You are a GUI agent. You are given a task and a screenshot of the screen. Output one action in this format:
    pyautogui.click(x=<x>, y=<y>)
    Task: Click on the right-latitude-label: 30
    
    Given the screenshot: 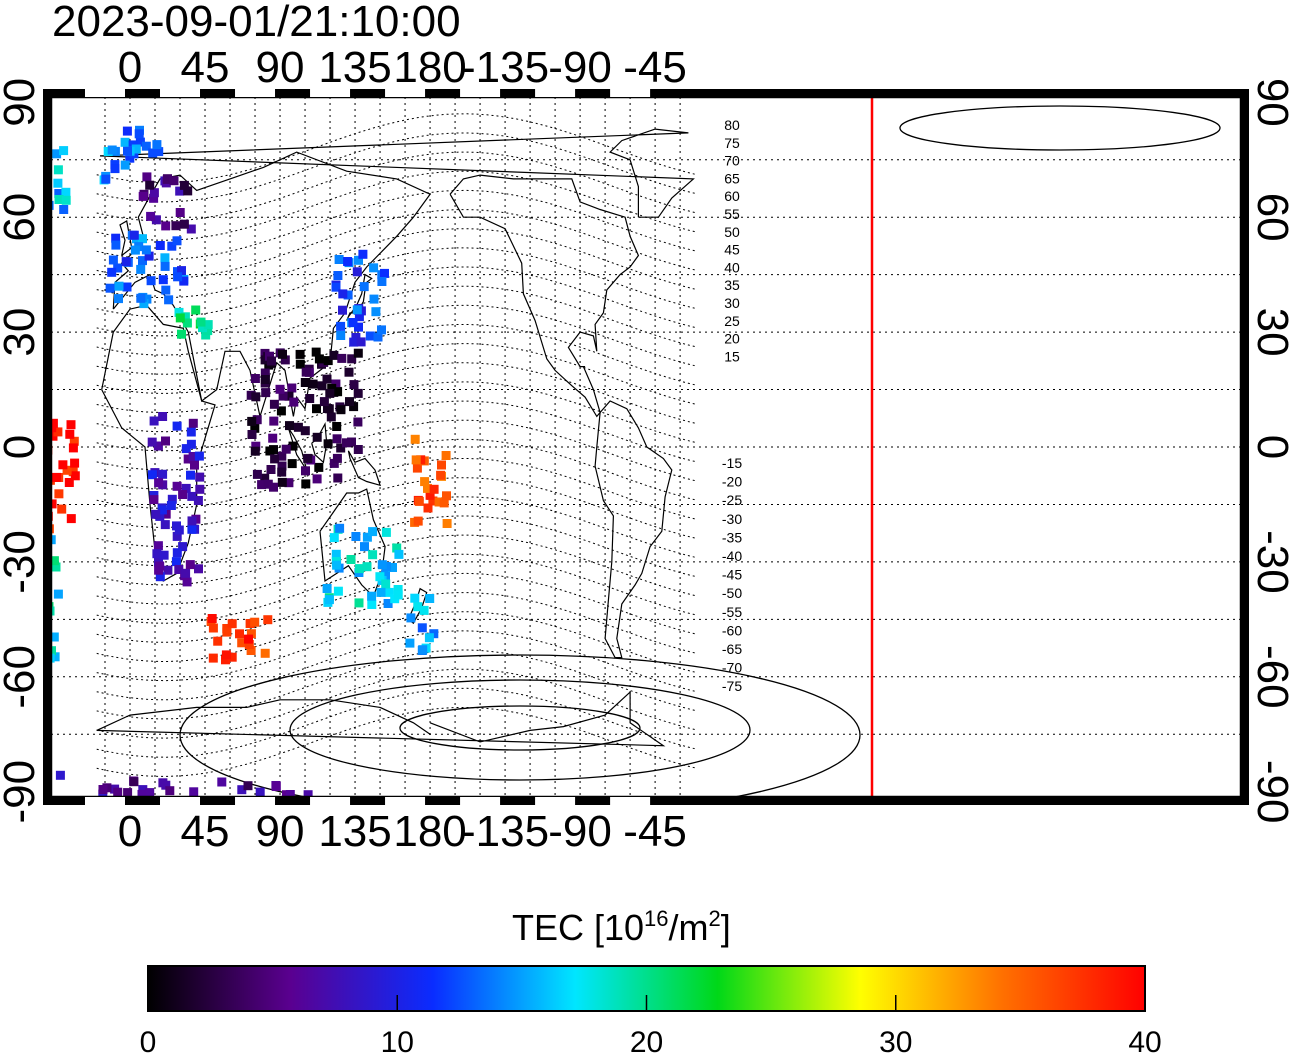 What is the action you would take?
    pyautogui.click(x=1271, y=332)
    